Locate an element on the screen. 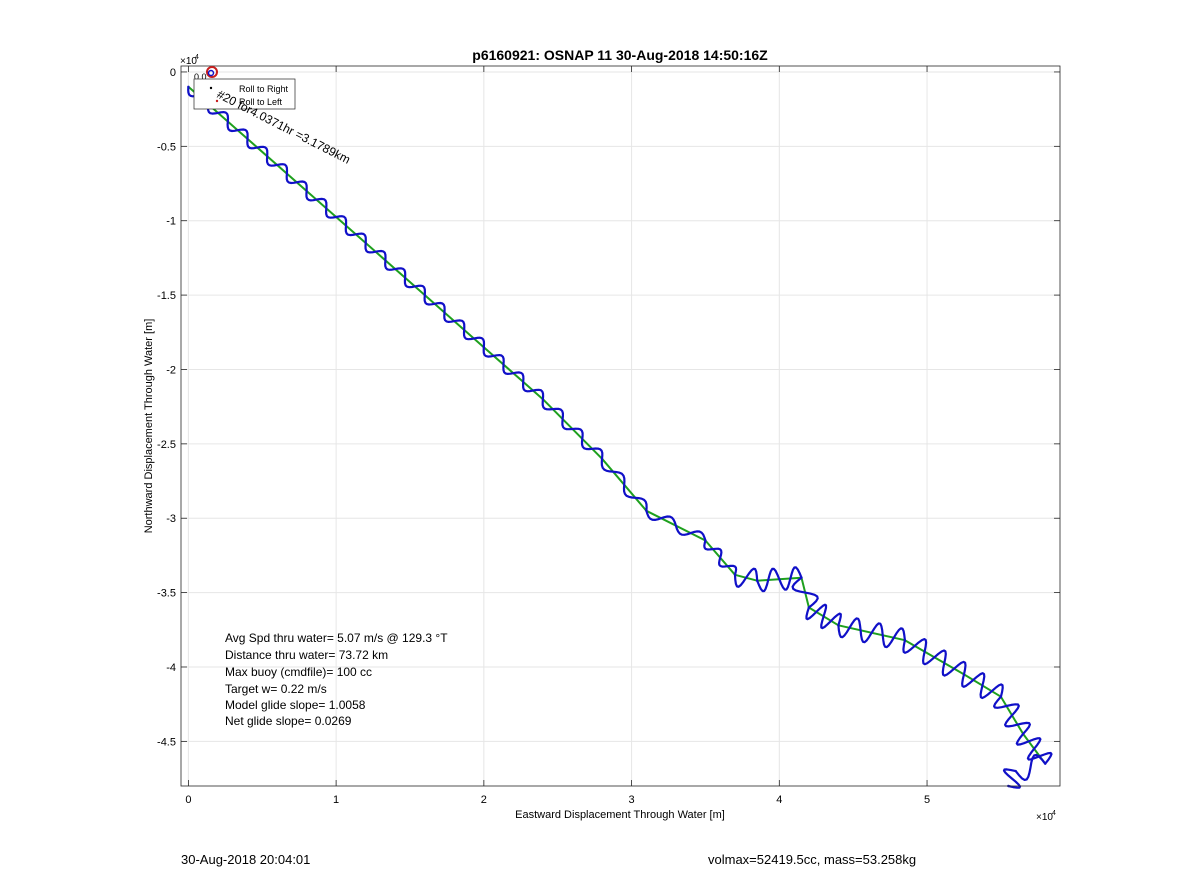  x-axis-label: Eastward Displacement Through Water [m] is located at coordinates (620, 815).